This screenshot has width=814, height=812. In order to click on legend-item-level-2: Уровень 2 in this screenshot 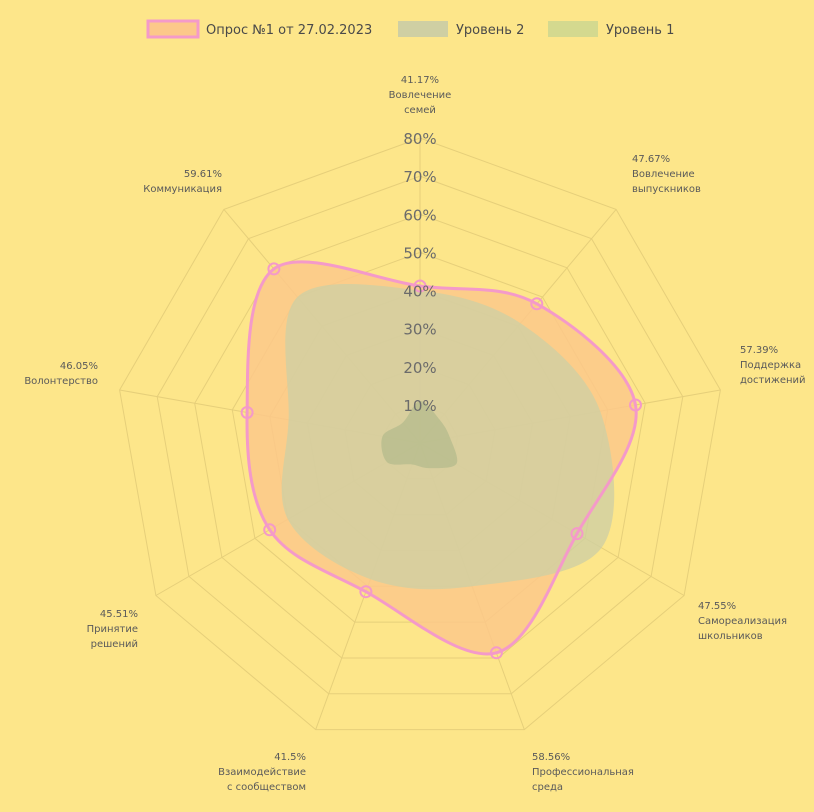, I will do `click(461, 29)`.